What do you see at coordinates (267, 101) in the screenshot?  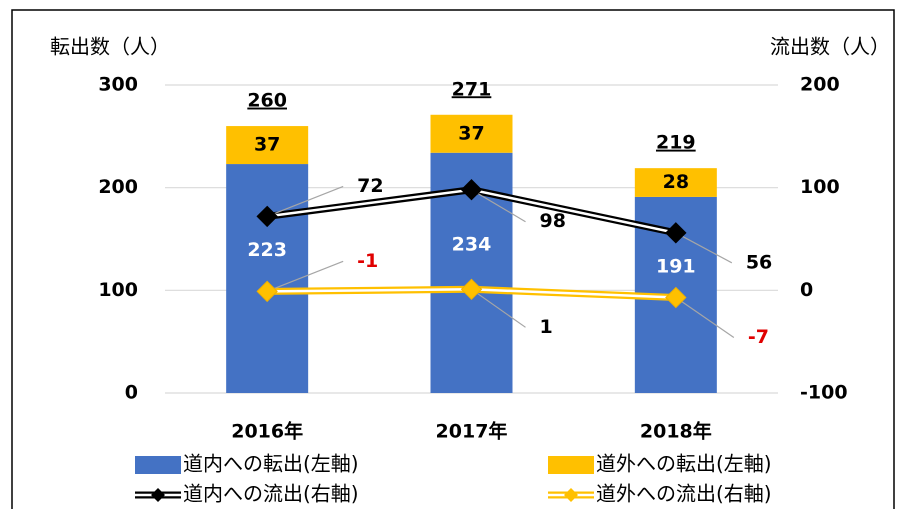 I see `total-label: 260` at bounding box center [267, 101].